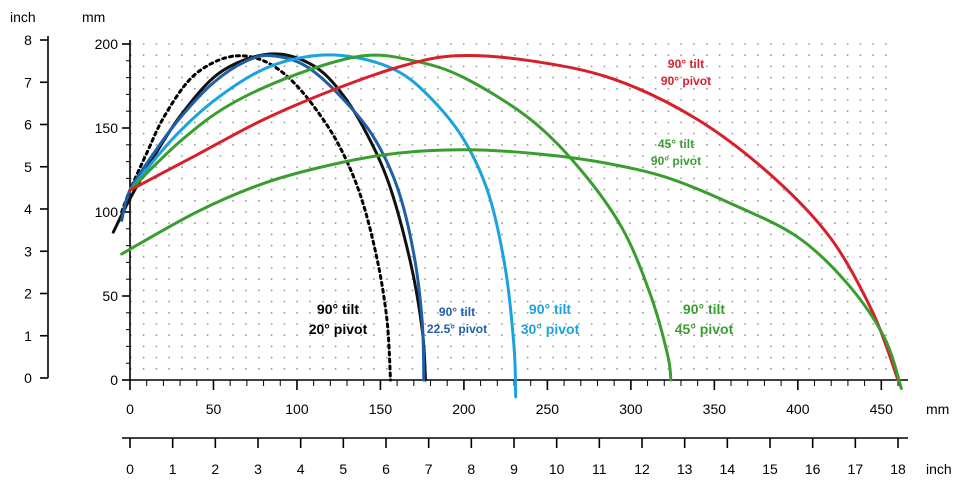 This screenshot has height=482, width=958. Describe the element at coordinates (107, 128) in the screenshot. I see `y-mm-tick-label: 150` at that location.